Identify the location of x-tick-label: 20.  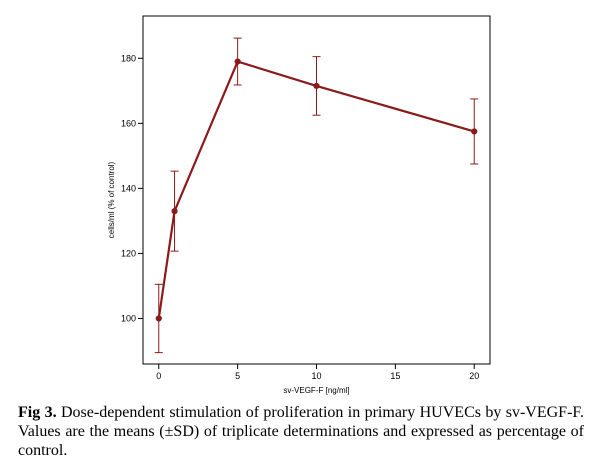
(474, 376).